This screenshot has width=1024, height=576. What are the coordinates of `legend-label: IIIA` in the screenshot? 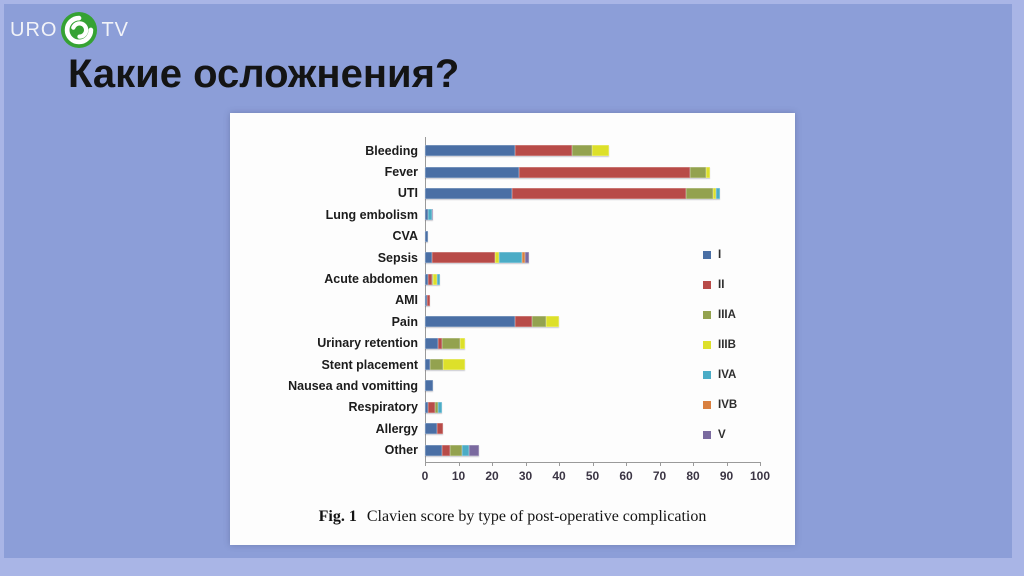 It's located at (727, 315).